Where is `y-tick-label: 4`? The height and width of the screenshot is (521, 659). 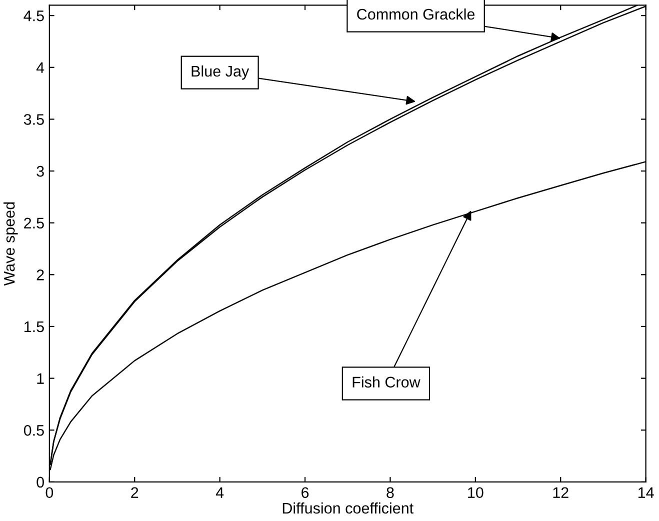 y-tick-label: 4 is located at coordinates (40, 67).